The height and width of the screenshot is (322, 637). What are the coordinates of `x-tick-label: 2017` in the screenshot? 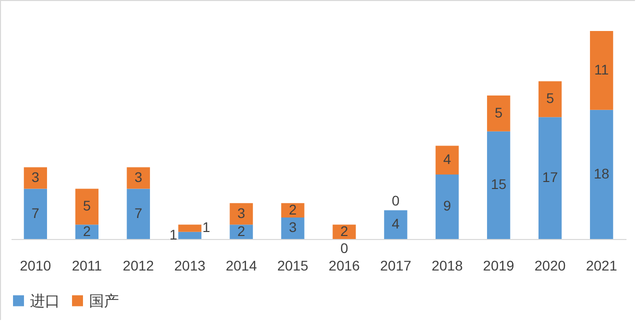 It's located at (396, 266).